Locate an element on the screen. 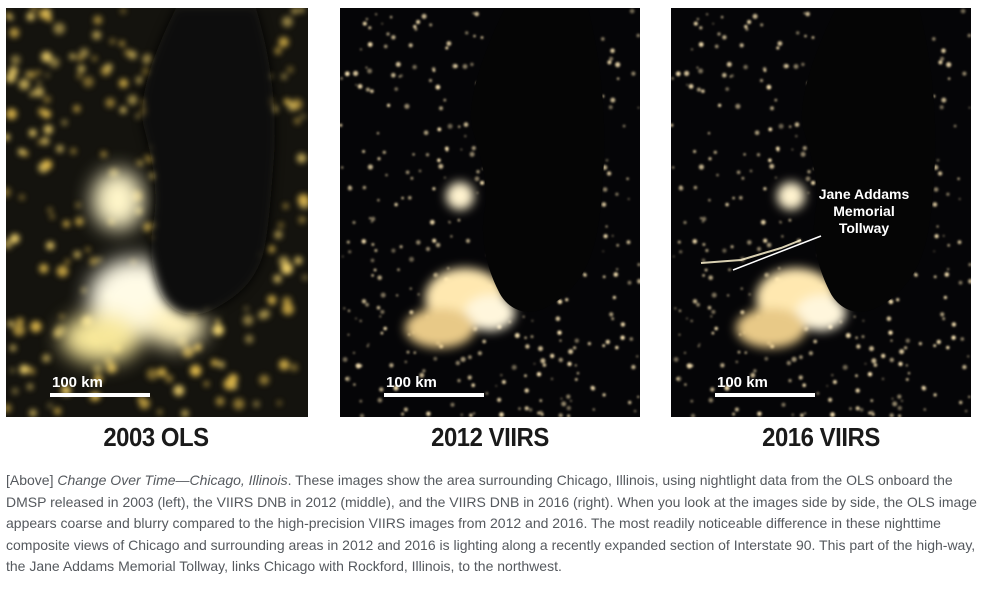 This screenshot has width=987, height=613. tollway-highlight is located at coordinates (751, 251).